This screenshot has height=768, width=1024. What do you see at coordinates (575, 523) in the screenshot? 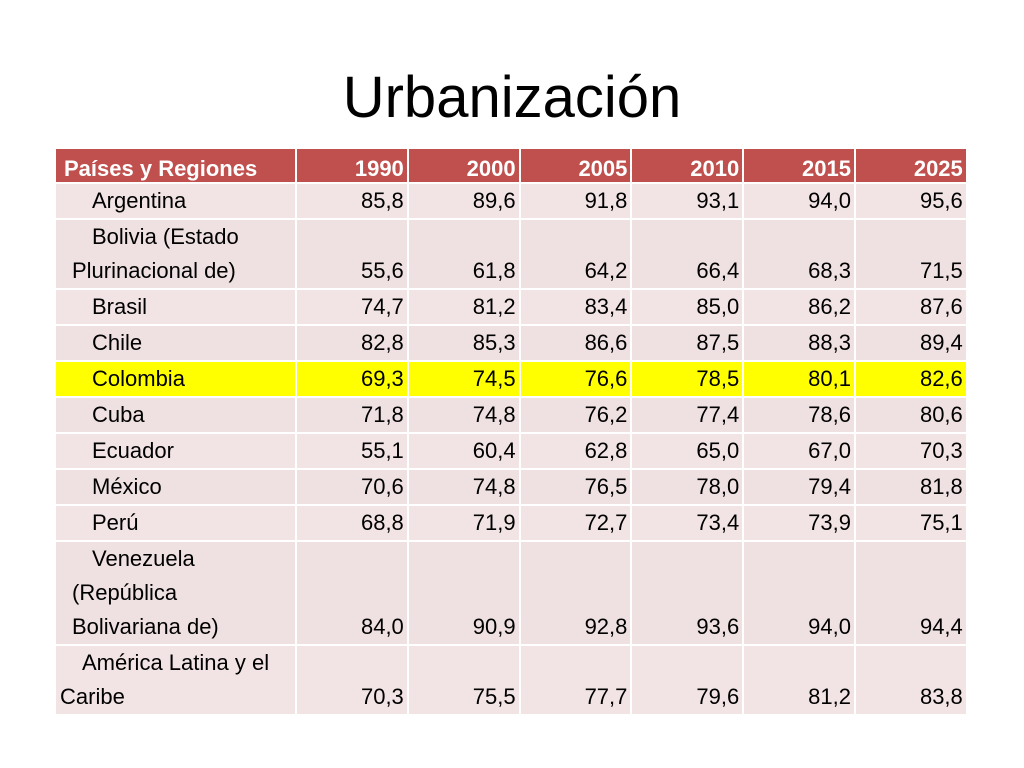
I see `table-cell: 72,7` at bounding box center [575, 523].